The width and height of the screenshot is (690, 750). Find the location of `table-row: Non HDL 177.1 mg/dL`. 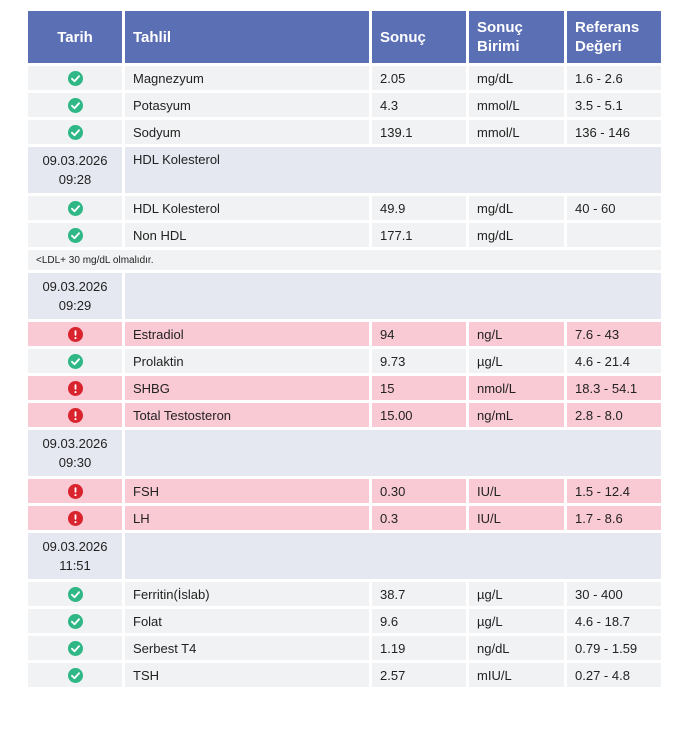

table-row: Non HDL 177.1 mg/dL is located at coordinates (344, 235).